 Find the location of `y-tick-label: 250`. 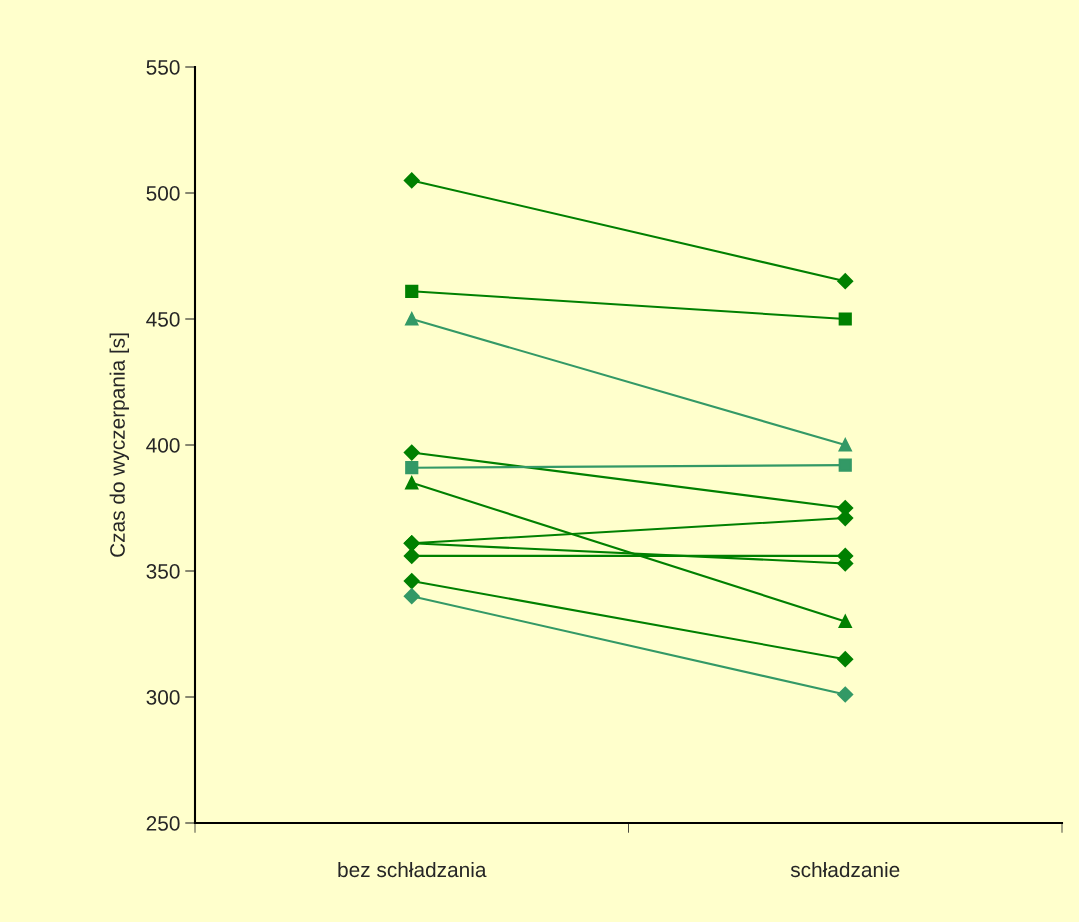

y-tick-label: 250 is located at coordinates (163, 823).